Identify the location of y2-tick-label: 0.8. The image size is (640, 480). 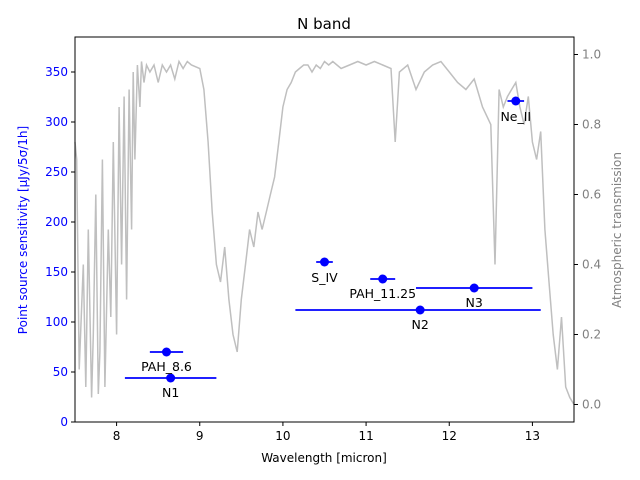
(591, 125).